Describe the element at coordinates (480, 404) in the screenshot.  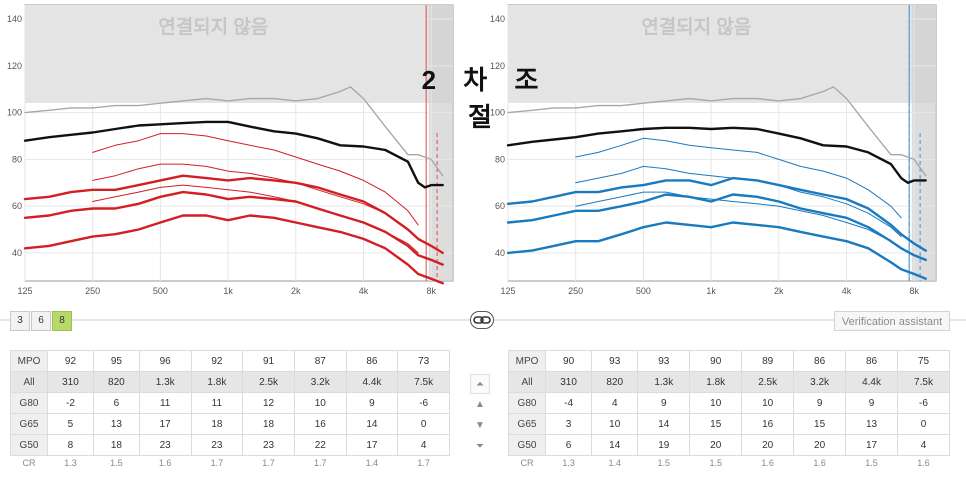
I see `increase-button: ▲` at that location.